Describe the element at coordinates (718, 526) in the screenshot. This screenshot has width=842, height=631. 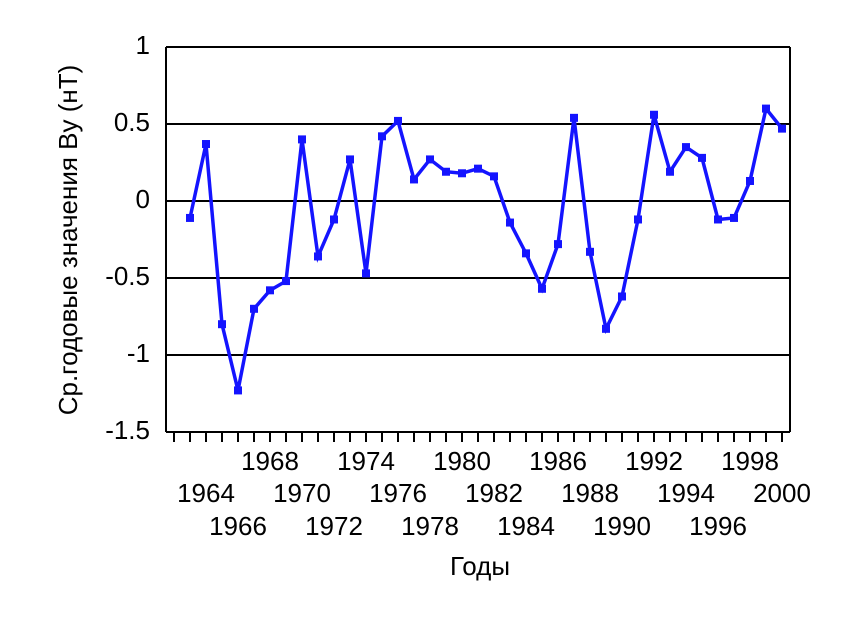
I see `x-tick-label: 1996` at that location.